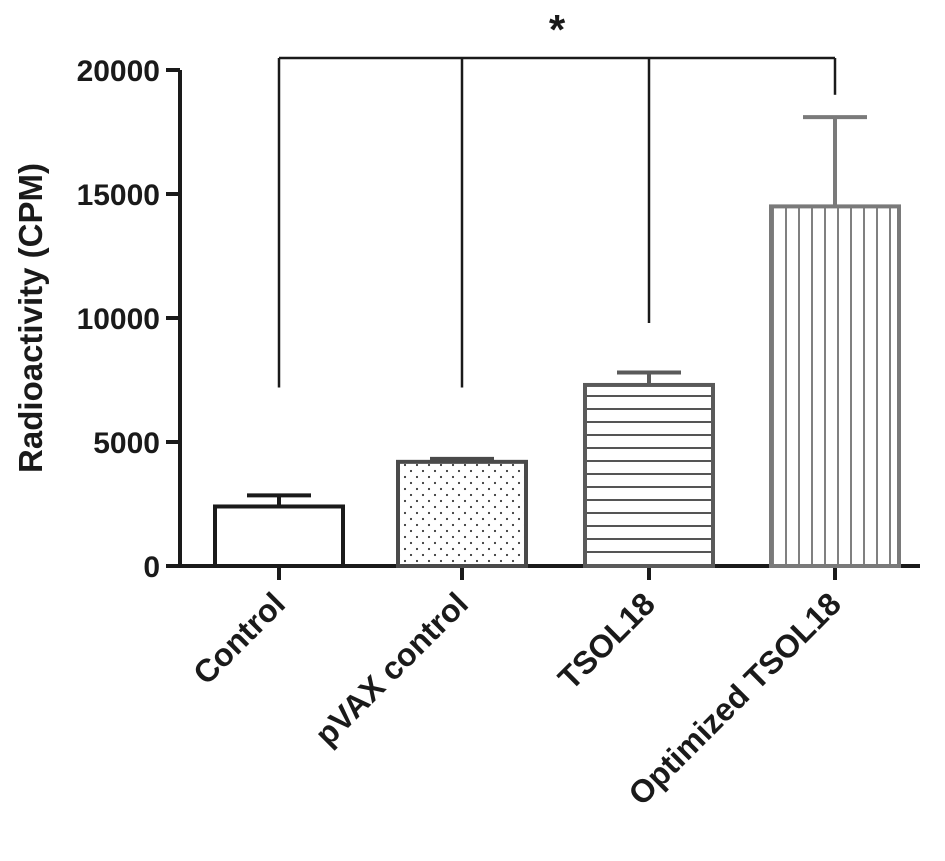  I want to click on x-tick-label: Control, so click(239, 638).